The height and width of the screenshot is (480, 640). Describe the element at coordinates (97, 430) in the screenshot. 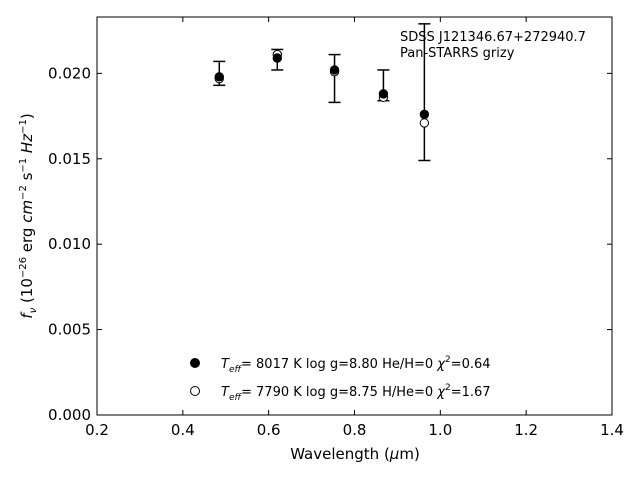

I see `x-tick-label: 0.2` at that location.